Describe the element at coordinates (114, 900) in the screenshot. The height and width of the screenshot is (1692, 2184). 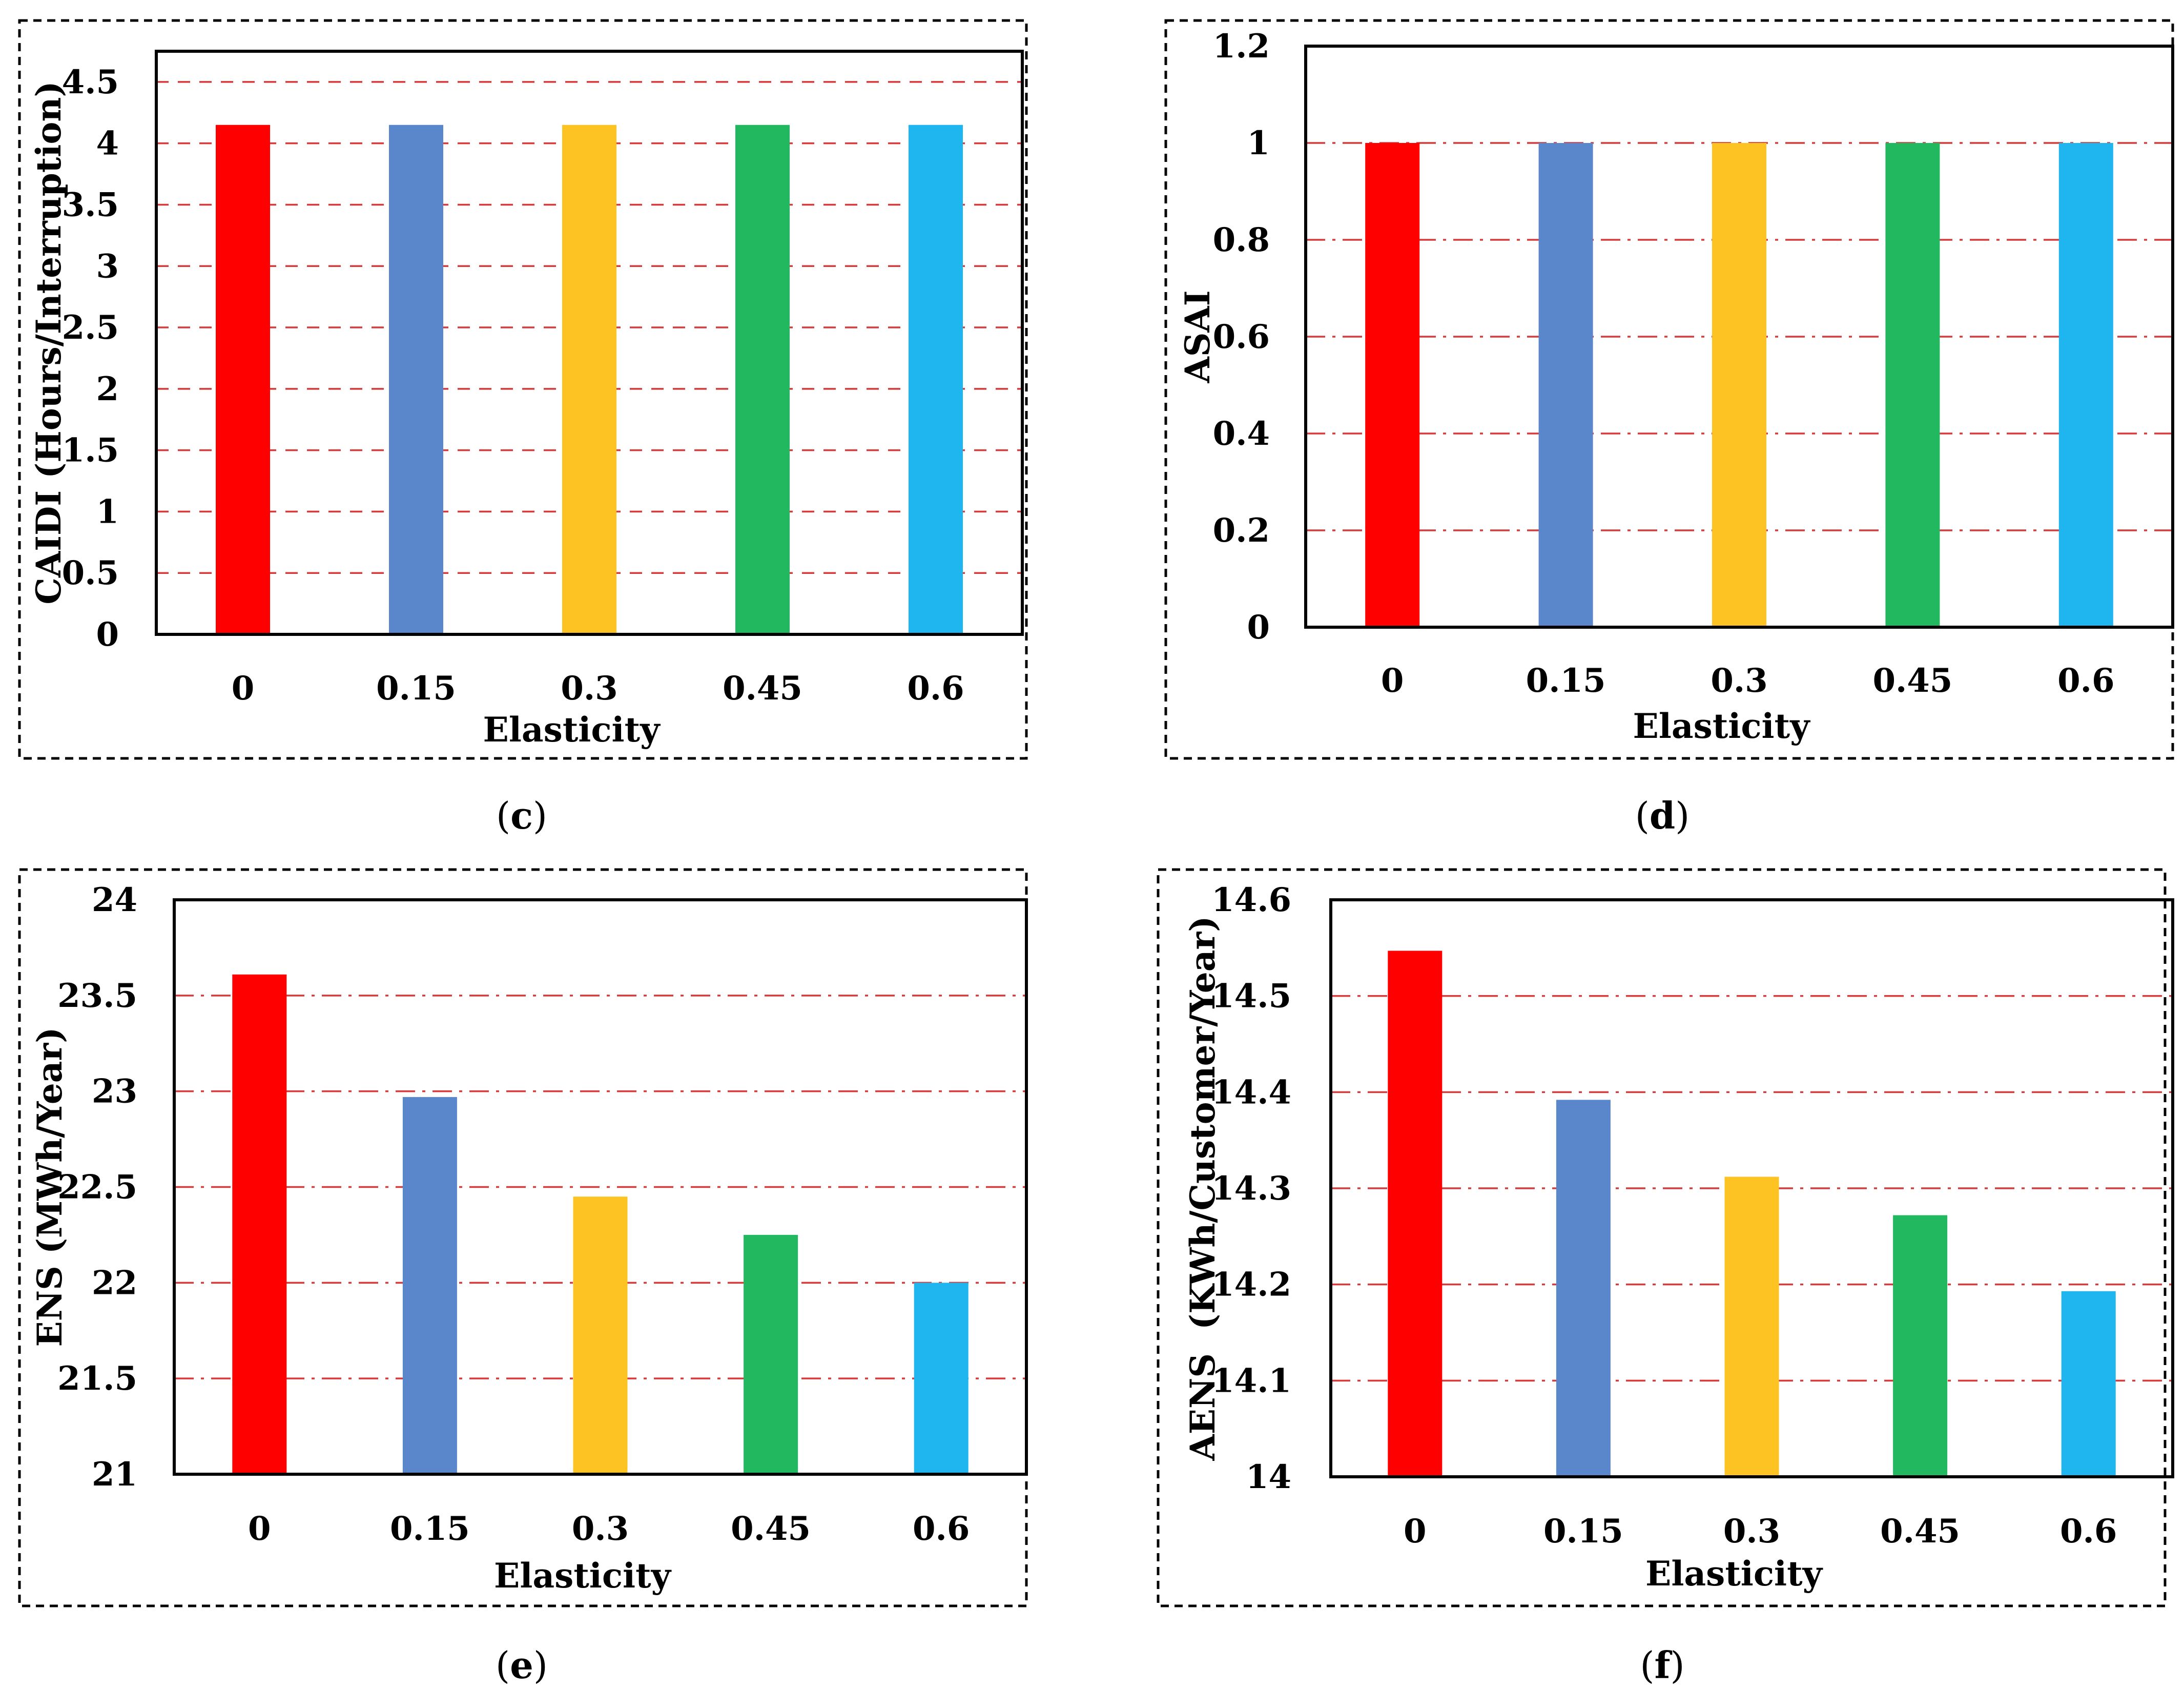
I see `y-tick-label: 24` at that location.